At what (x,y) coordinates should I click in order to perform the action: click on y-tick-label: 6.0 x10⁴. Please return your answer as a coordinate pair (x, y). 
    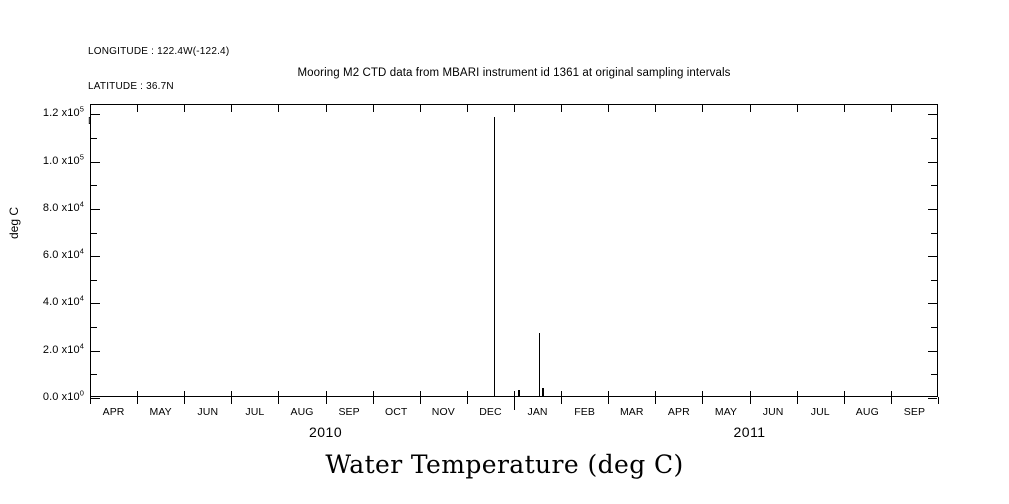
    Looking at the image, I should click on (63, 254).